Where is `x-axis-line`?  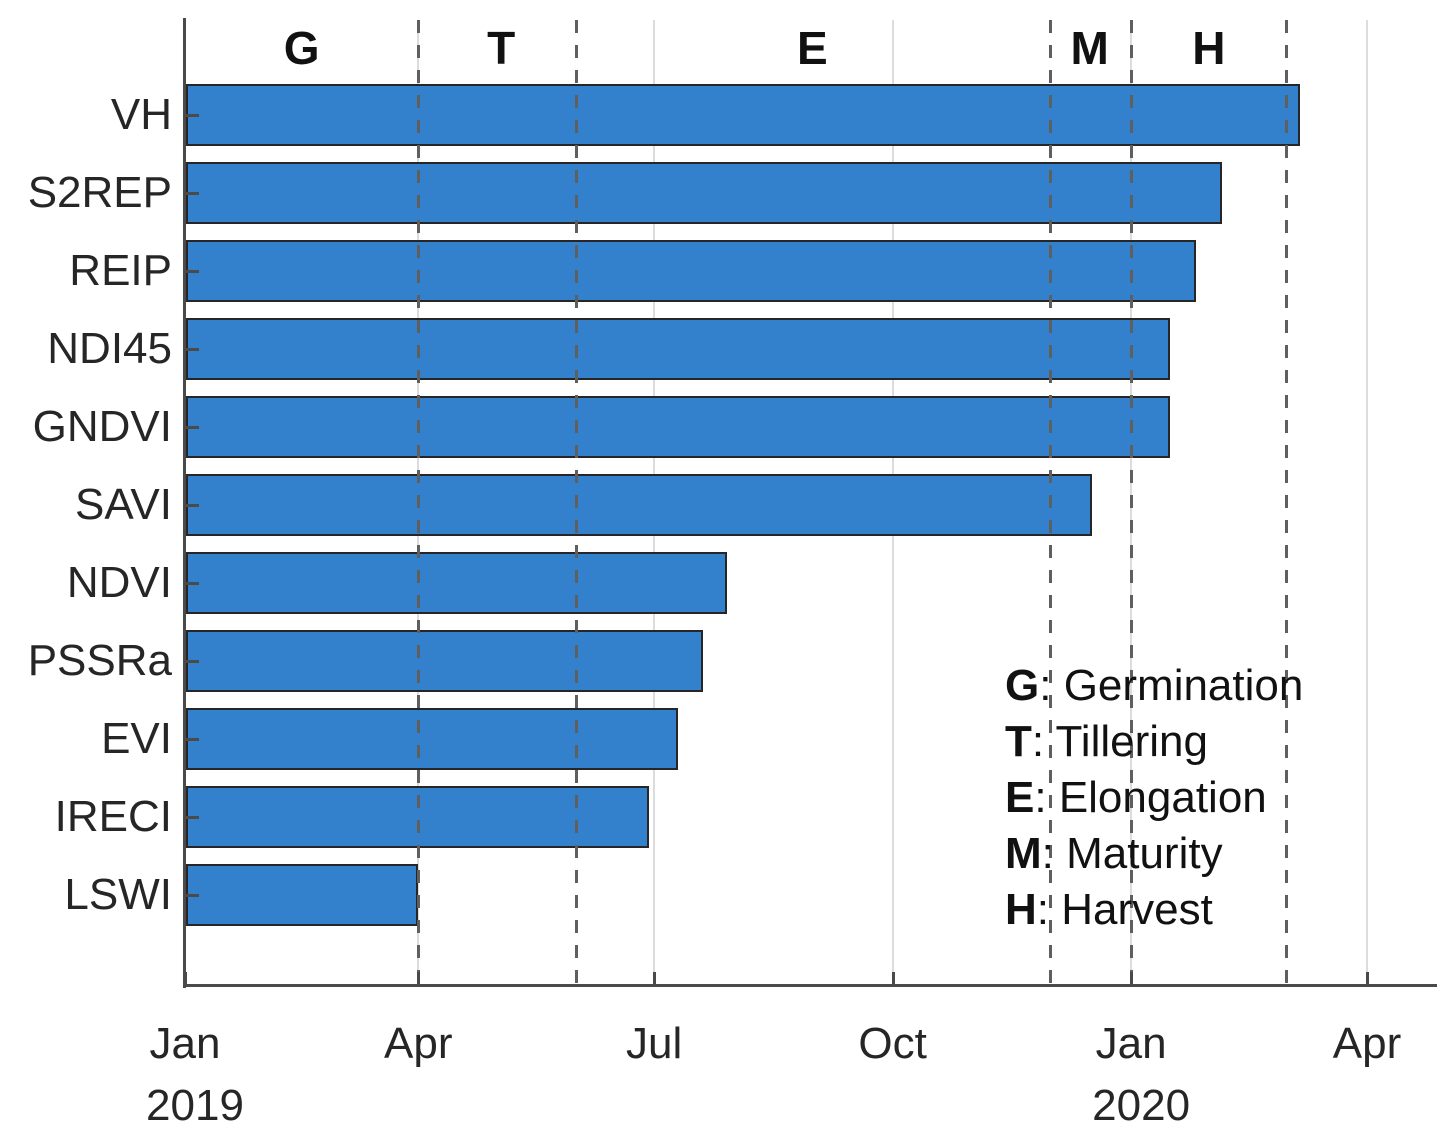 x-axis-line is located at coordinates (810, 985).